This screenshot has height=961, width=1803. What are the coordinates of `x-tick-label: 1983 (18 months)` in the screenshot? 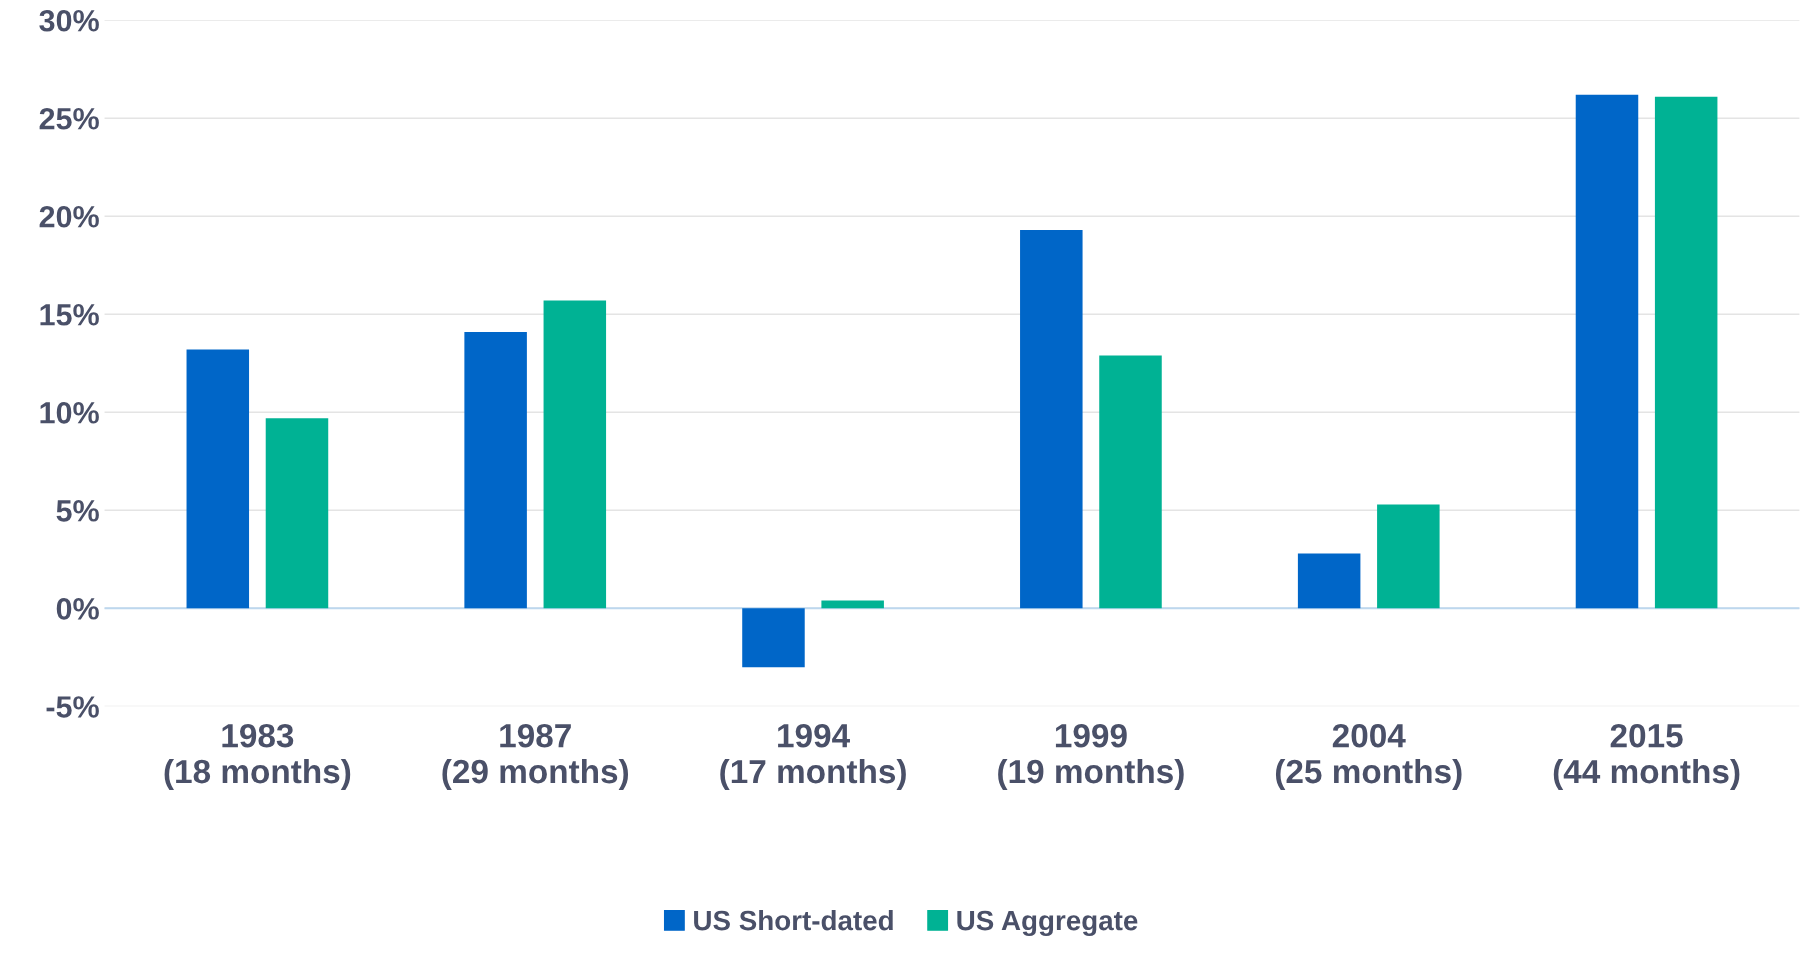 It's located at (257, 756).